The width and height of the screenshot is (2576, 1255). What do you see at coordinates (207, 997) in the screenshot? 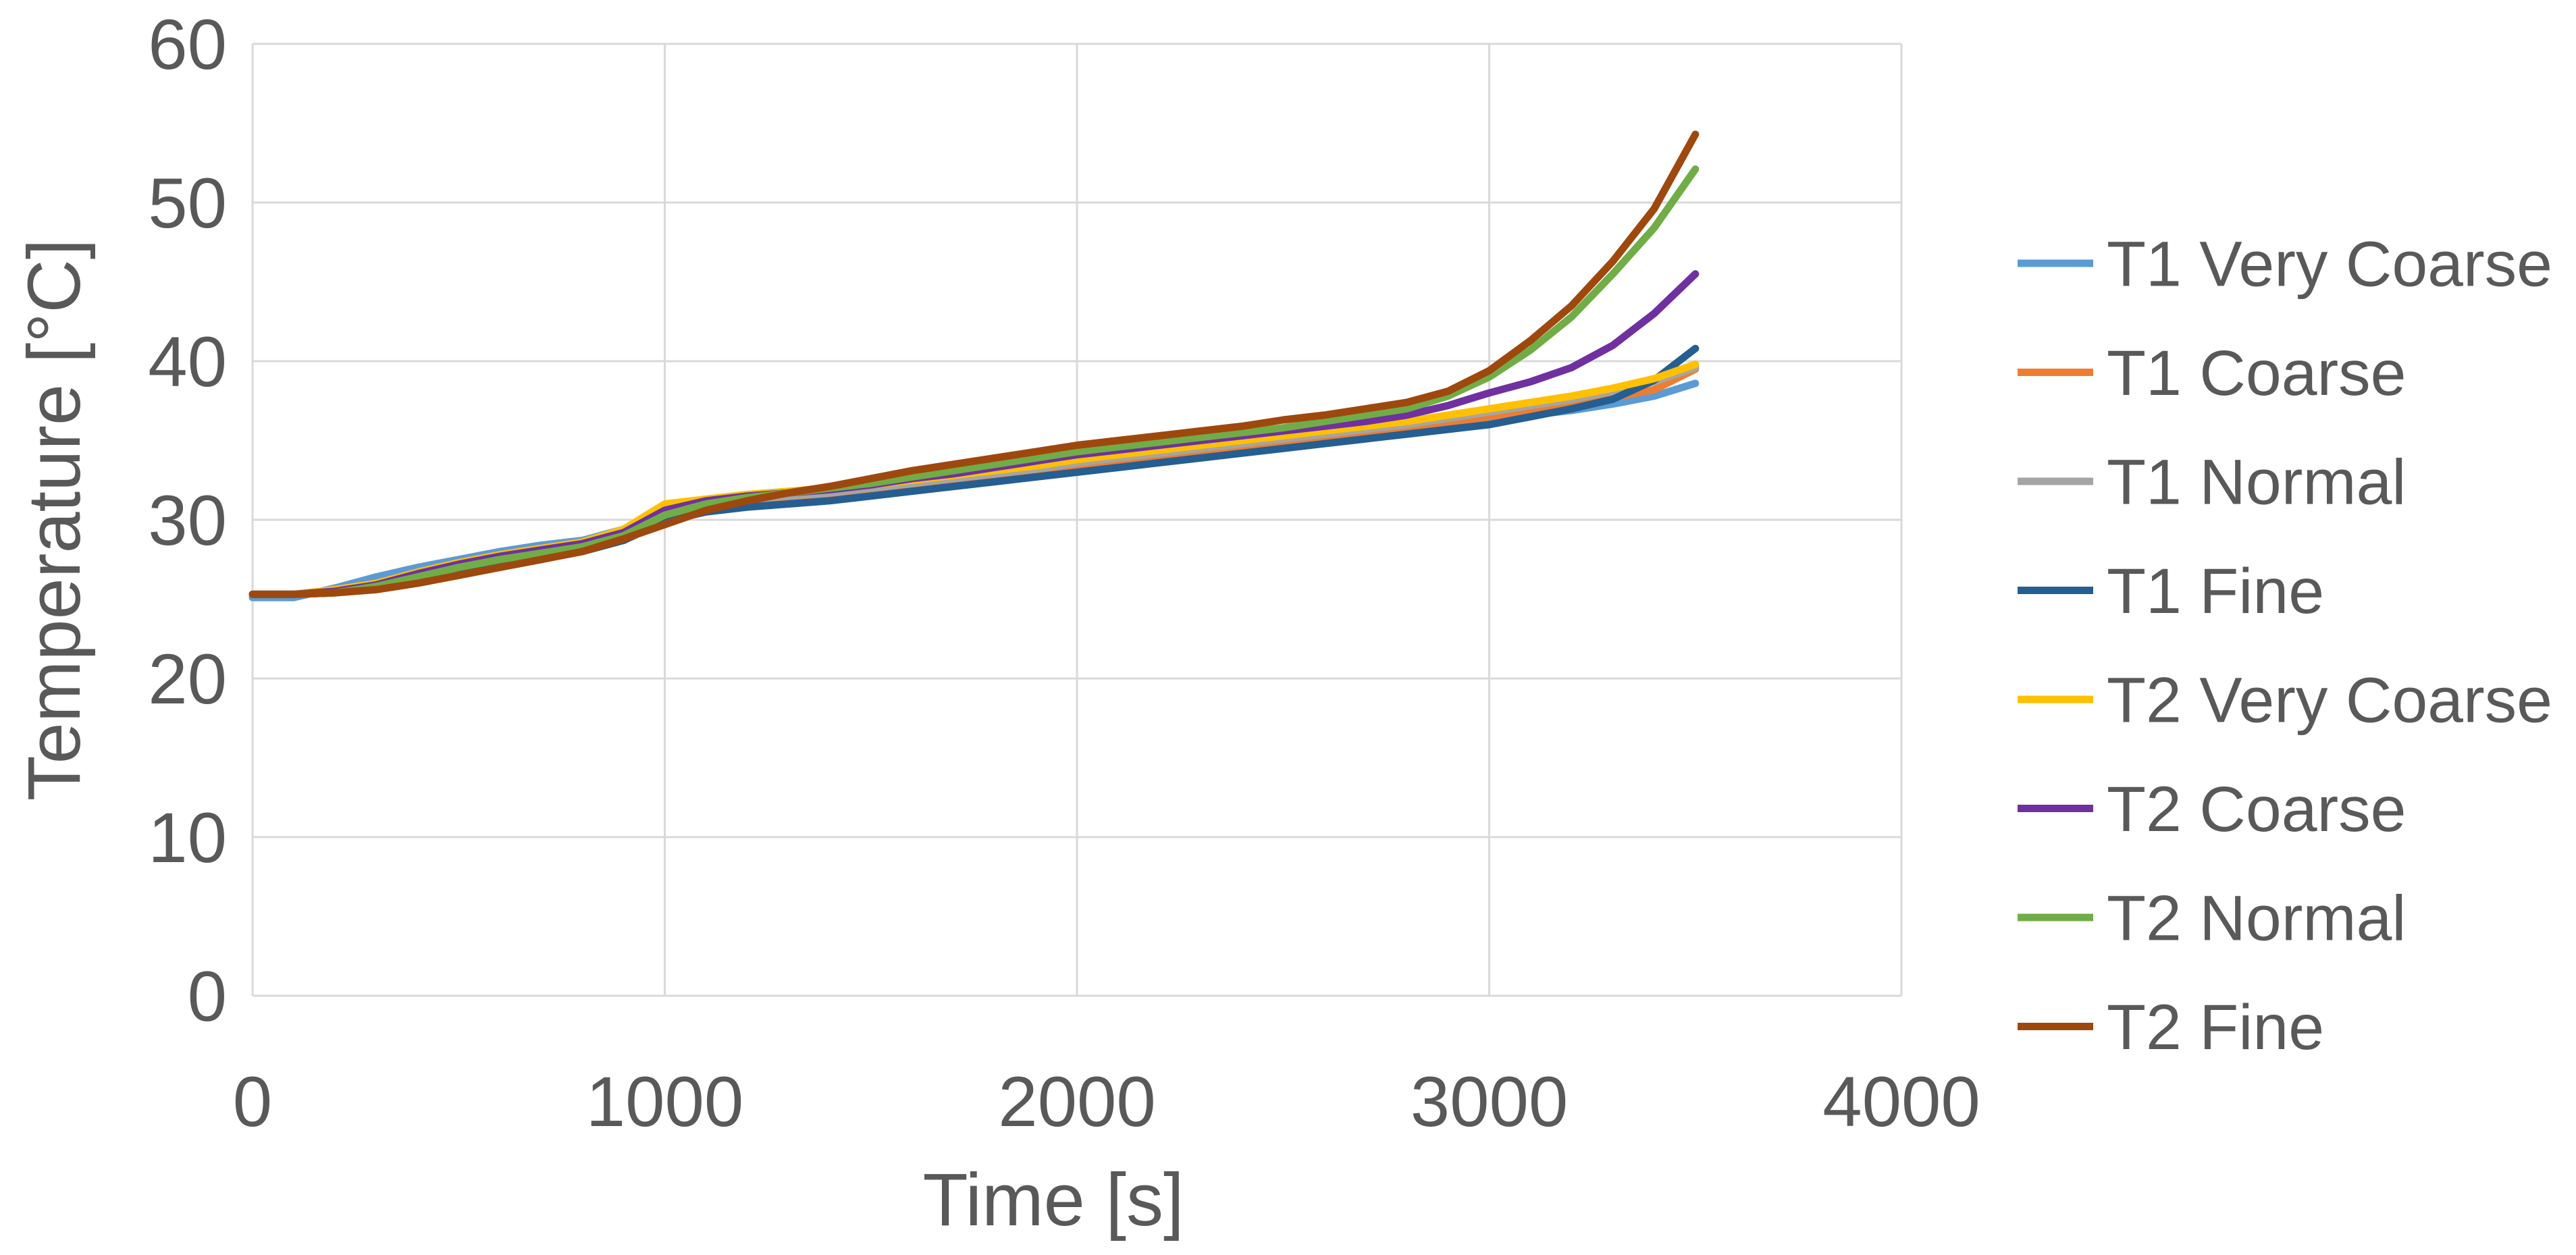
I see `y-tick-label: 0` at bounding box center [207, 997].